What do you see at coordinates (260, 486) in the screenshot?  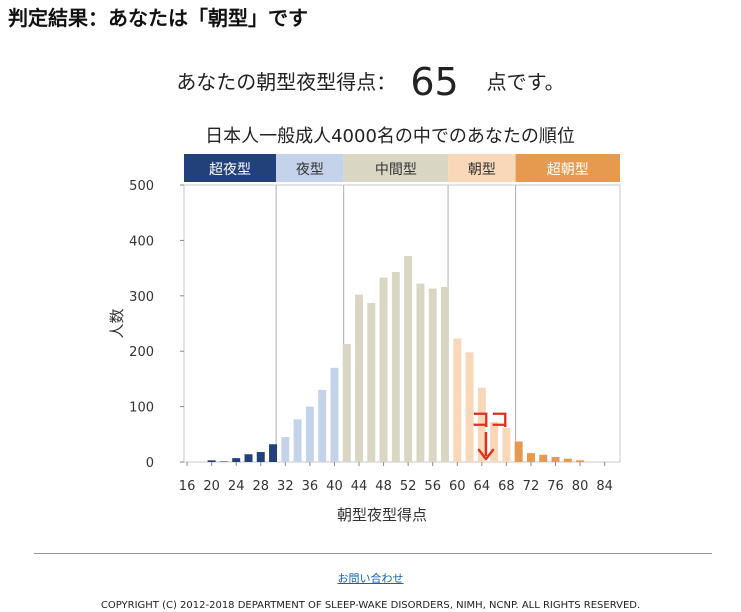 I see `x-tick-label: 28` at bounding box center [260, 486].